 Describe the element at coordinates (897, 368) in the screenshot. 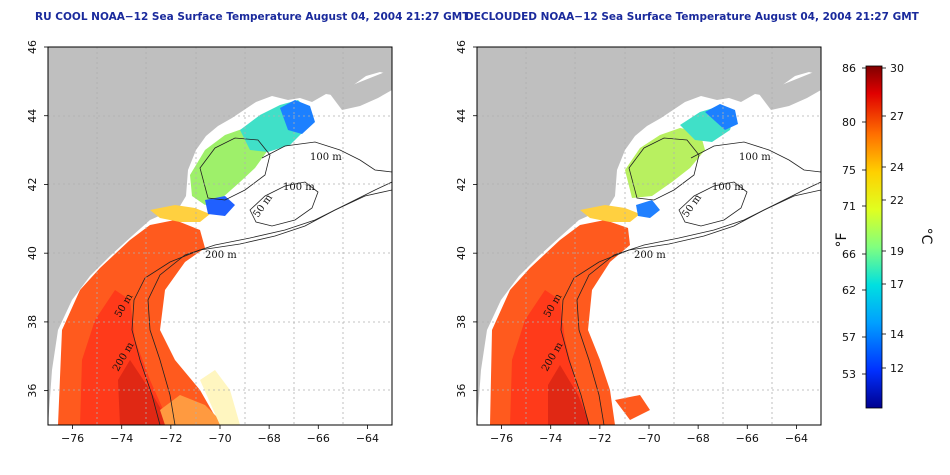

I see `celsius-tick-label: 12` at that location.